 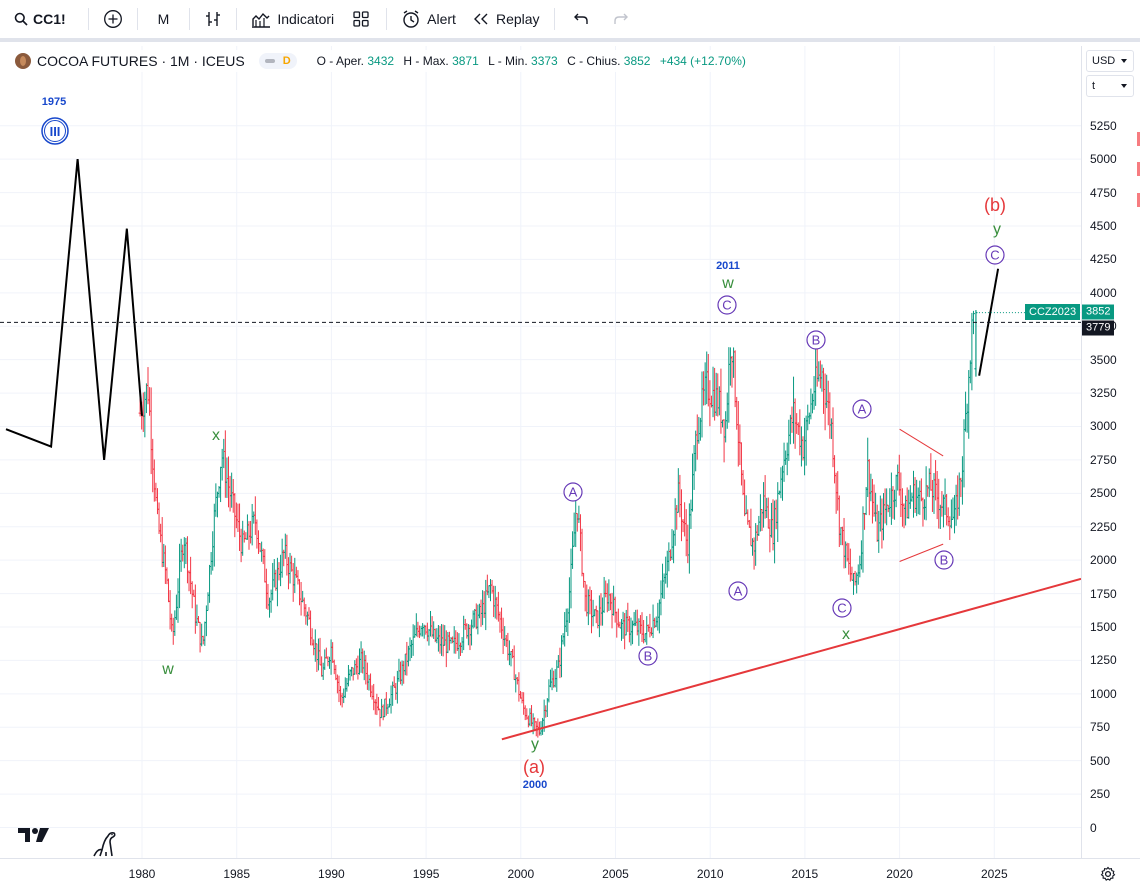 What do you see at coordinates (1103, 526) in the screenshot?
I see `price-tick-label: 2250` at bounding box center [1103, 526].